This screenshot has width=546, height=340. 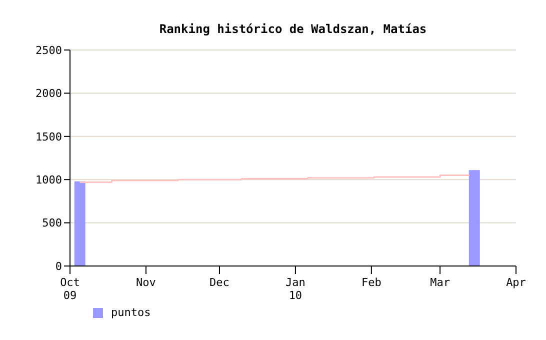 I want to click on x-tick-label: Jan 10, so click(x=296, y=289).